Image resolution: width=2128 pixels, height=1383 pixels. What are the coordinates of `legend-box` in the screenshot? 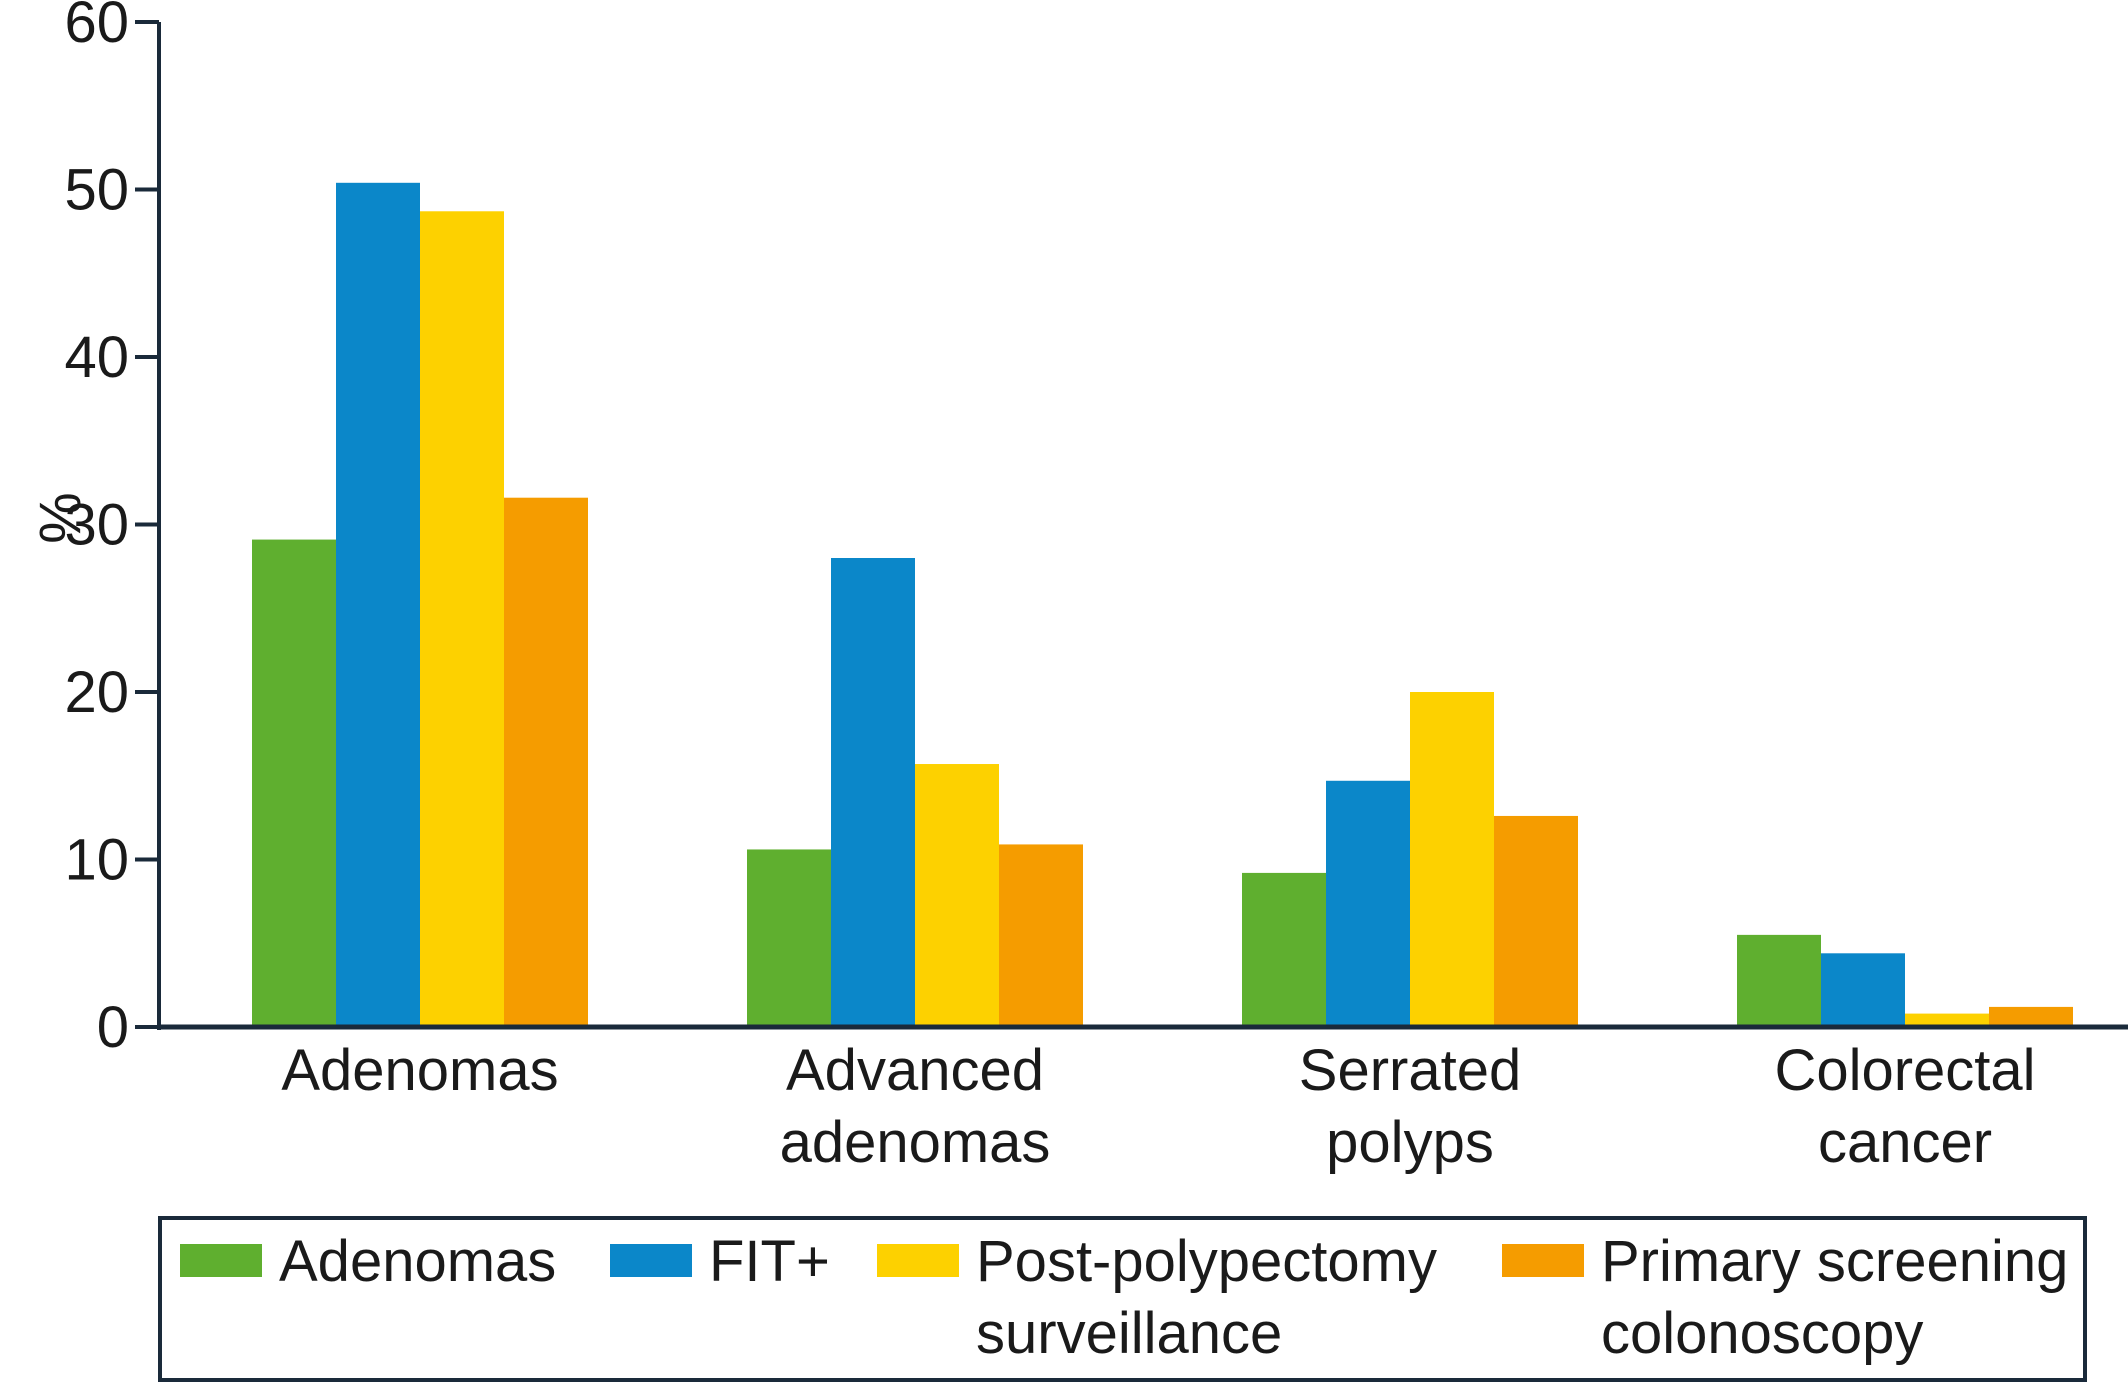 It's located at (1122, 1299).